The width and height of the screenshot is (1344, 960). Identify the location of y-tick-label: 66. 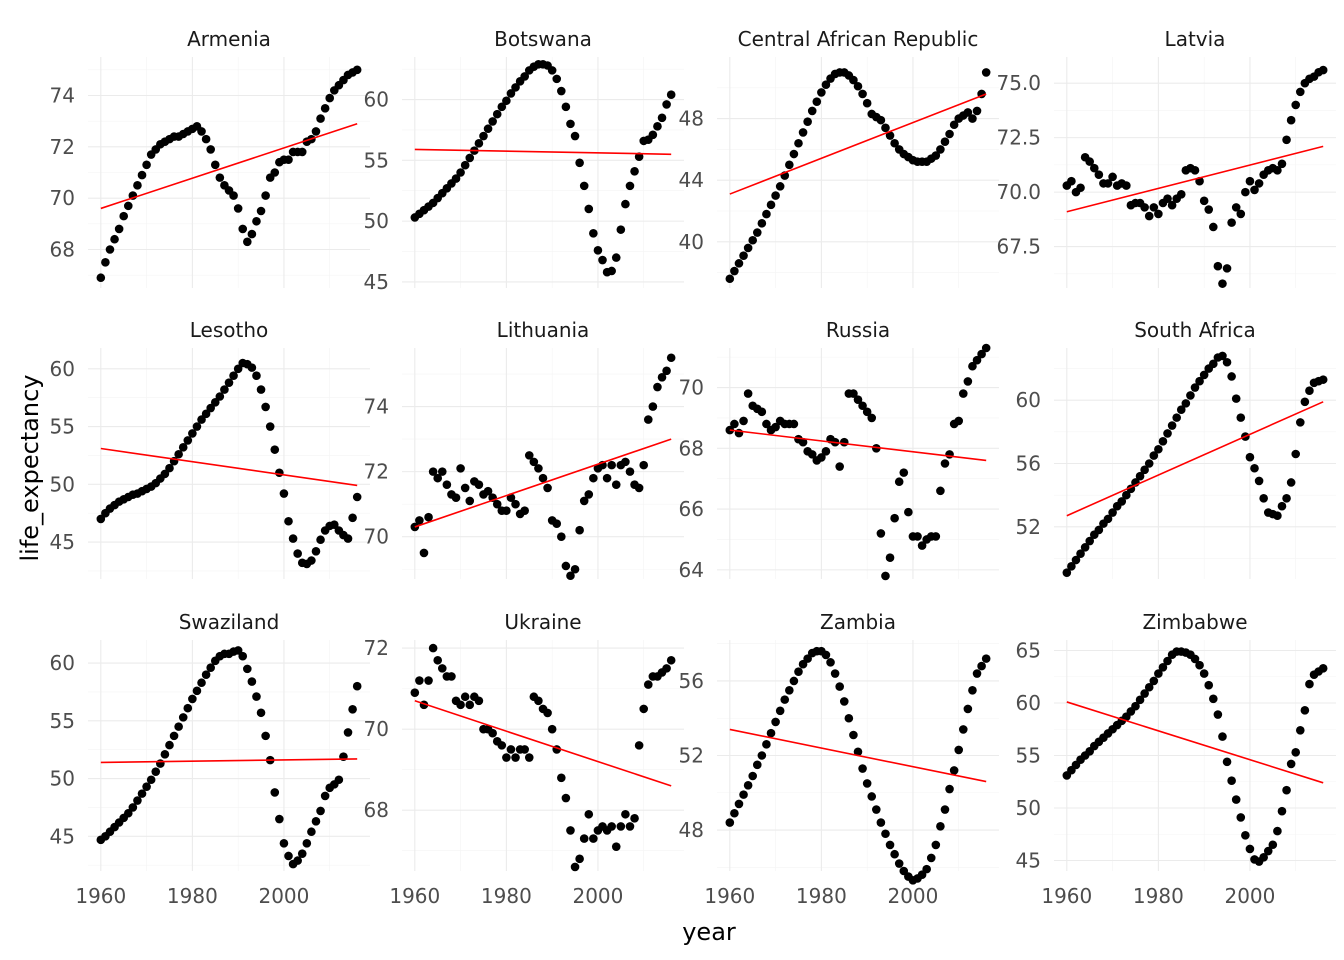
(691, 509).